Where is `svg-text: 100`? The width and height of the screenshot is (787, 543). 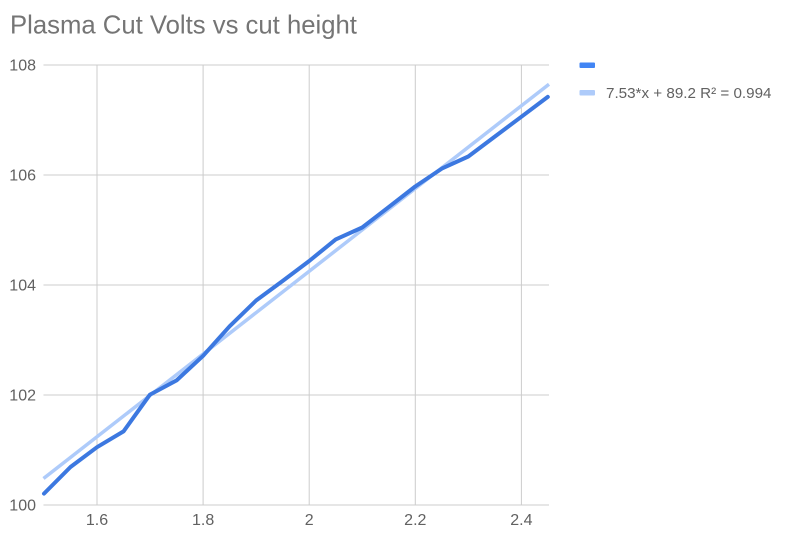
svg-text: 100 is located at coordinates (22, 506).